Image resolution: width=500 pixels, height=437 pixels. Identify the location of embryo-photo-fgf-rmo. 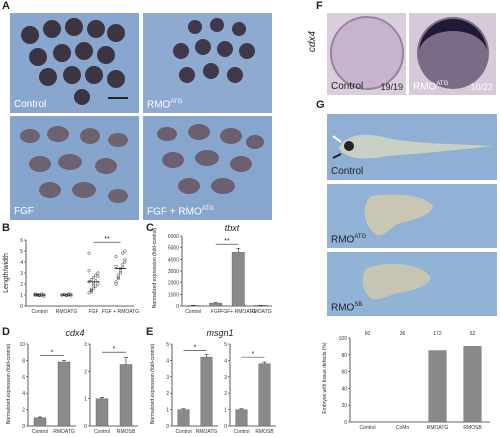
(210, 159).